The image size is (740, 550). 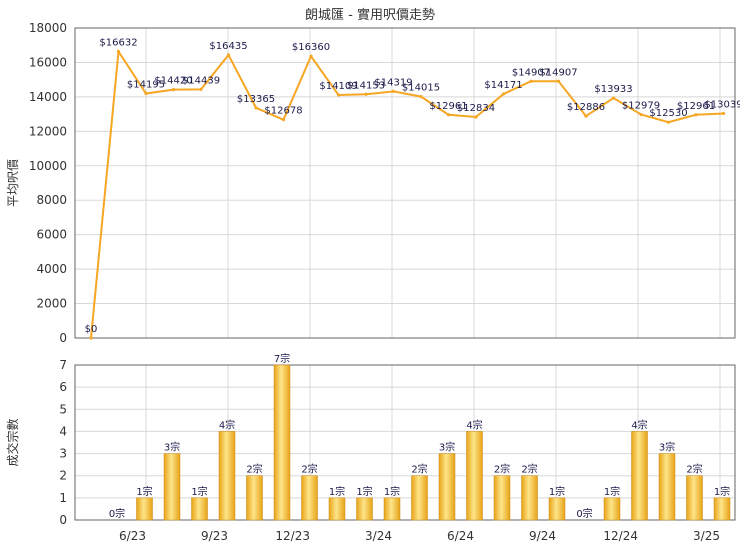 I want to click on y-tick-label-bottom: 0, so click(x=63, y=520).